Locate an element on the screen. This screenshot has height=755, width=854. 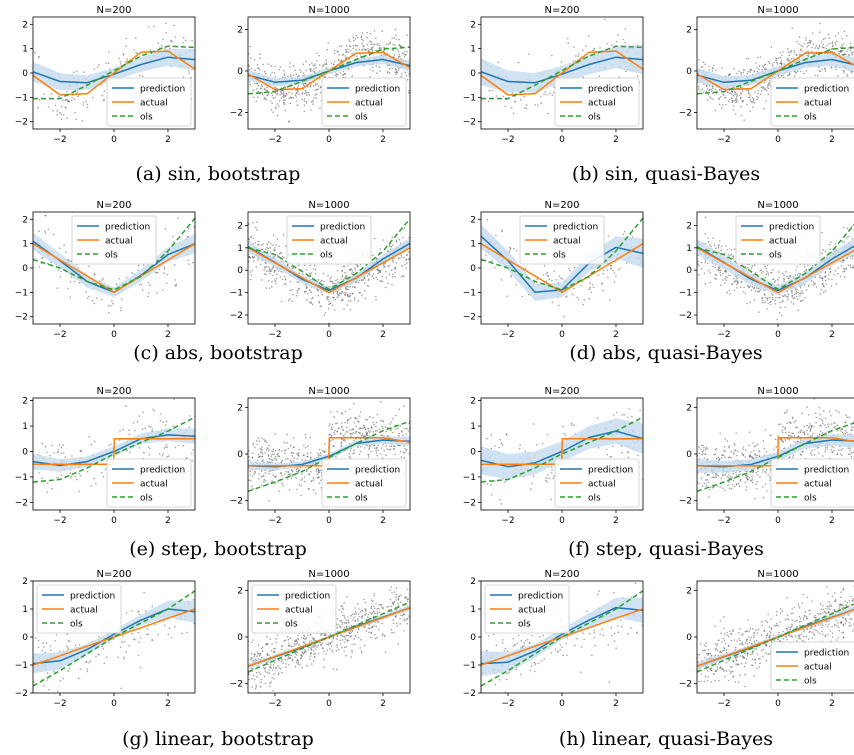
y-tick-label: 2 is located at coordinates (25, 402).